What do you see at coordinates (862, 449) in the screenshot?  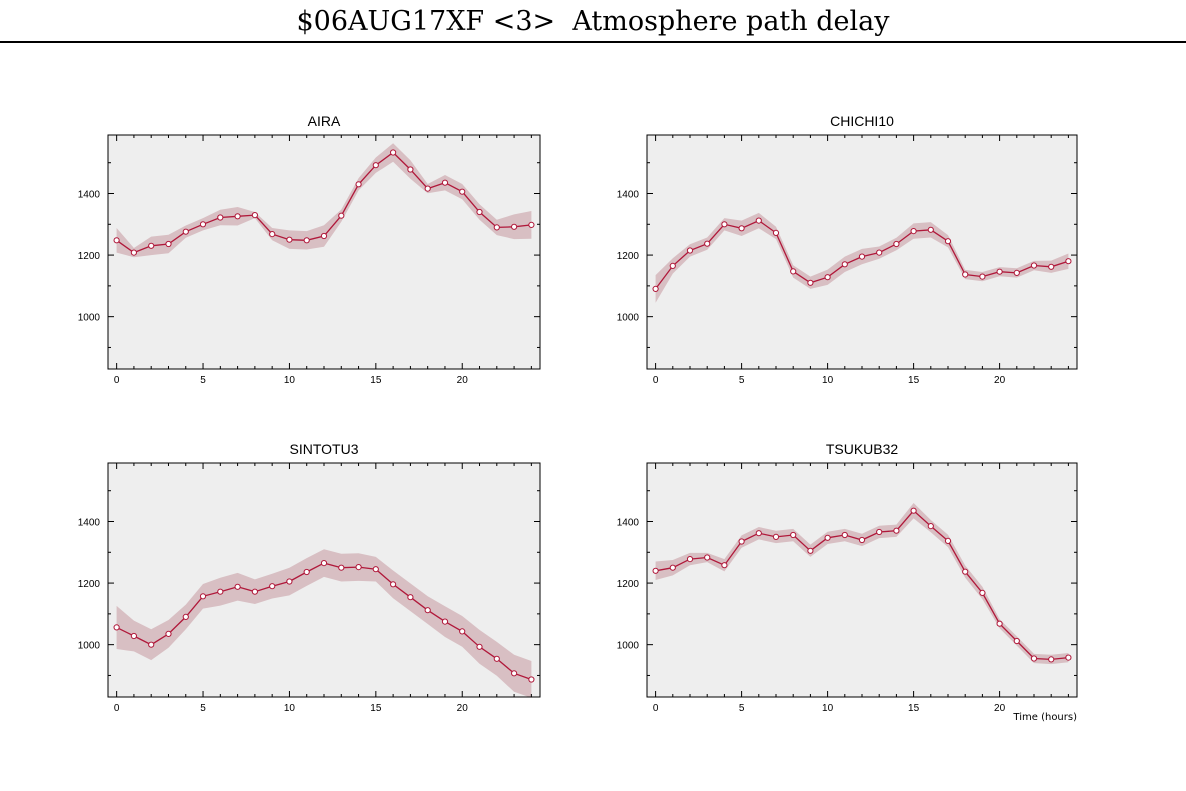 I see `panel-title: TSUKUB32` at bounding box center [862, 449].